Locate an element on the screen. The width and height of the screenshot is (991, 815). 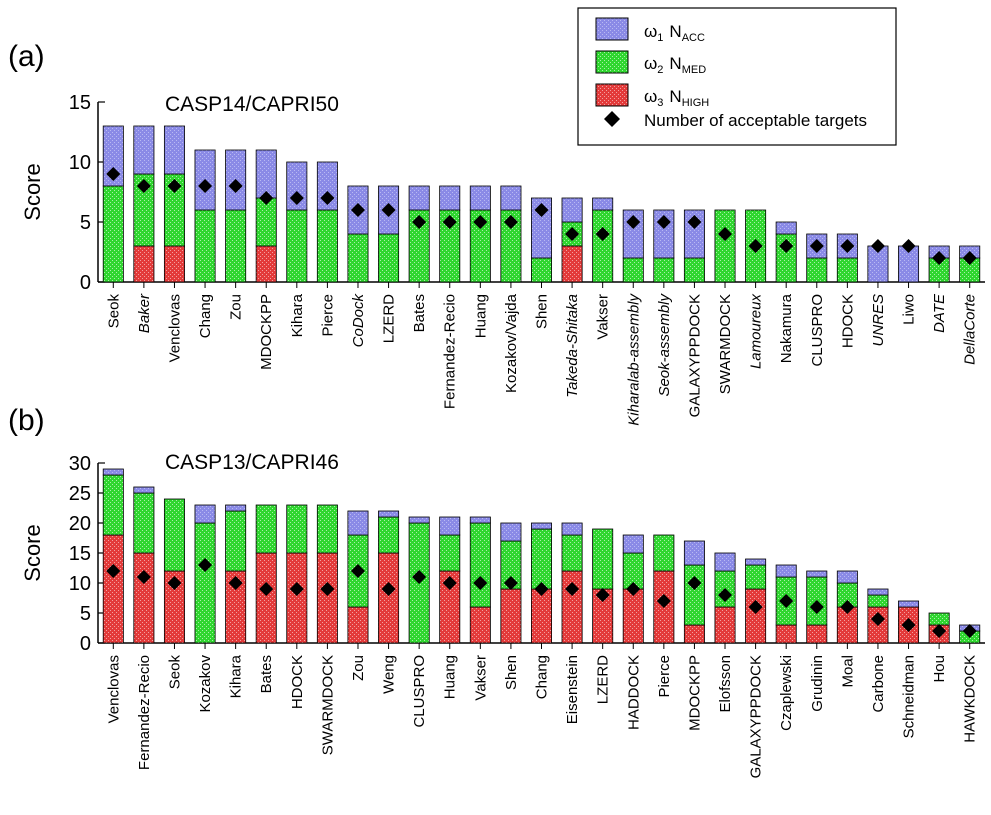
category-label: Seok-assembly is located at coordinates (664, 345).